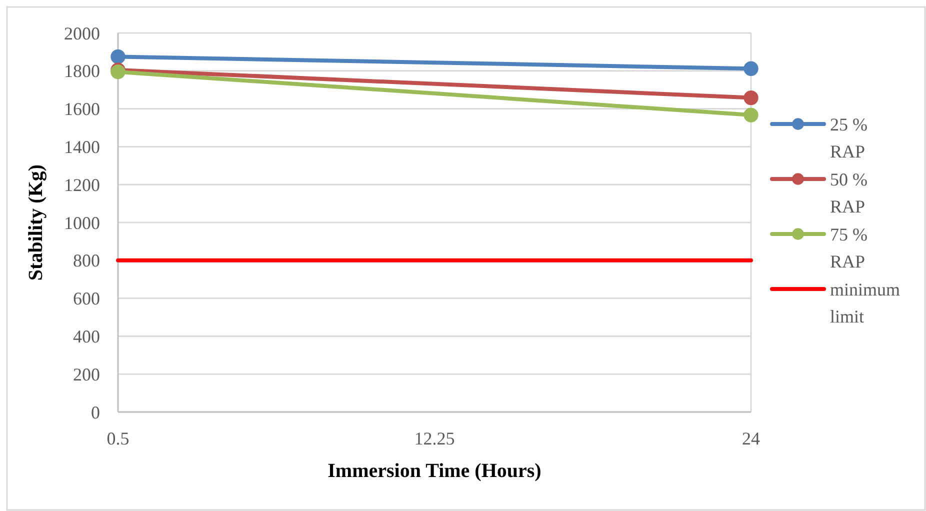 The image size is (926, 511). What do you see at coordinates (95, 412) in the screenshot?
I see `y-tick-label: 0` at bounding box center [95, 412].